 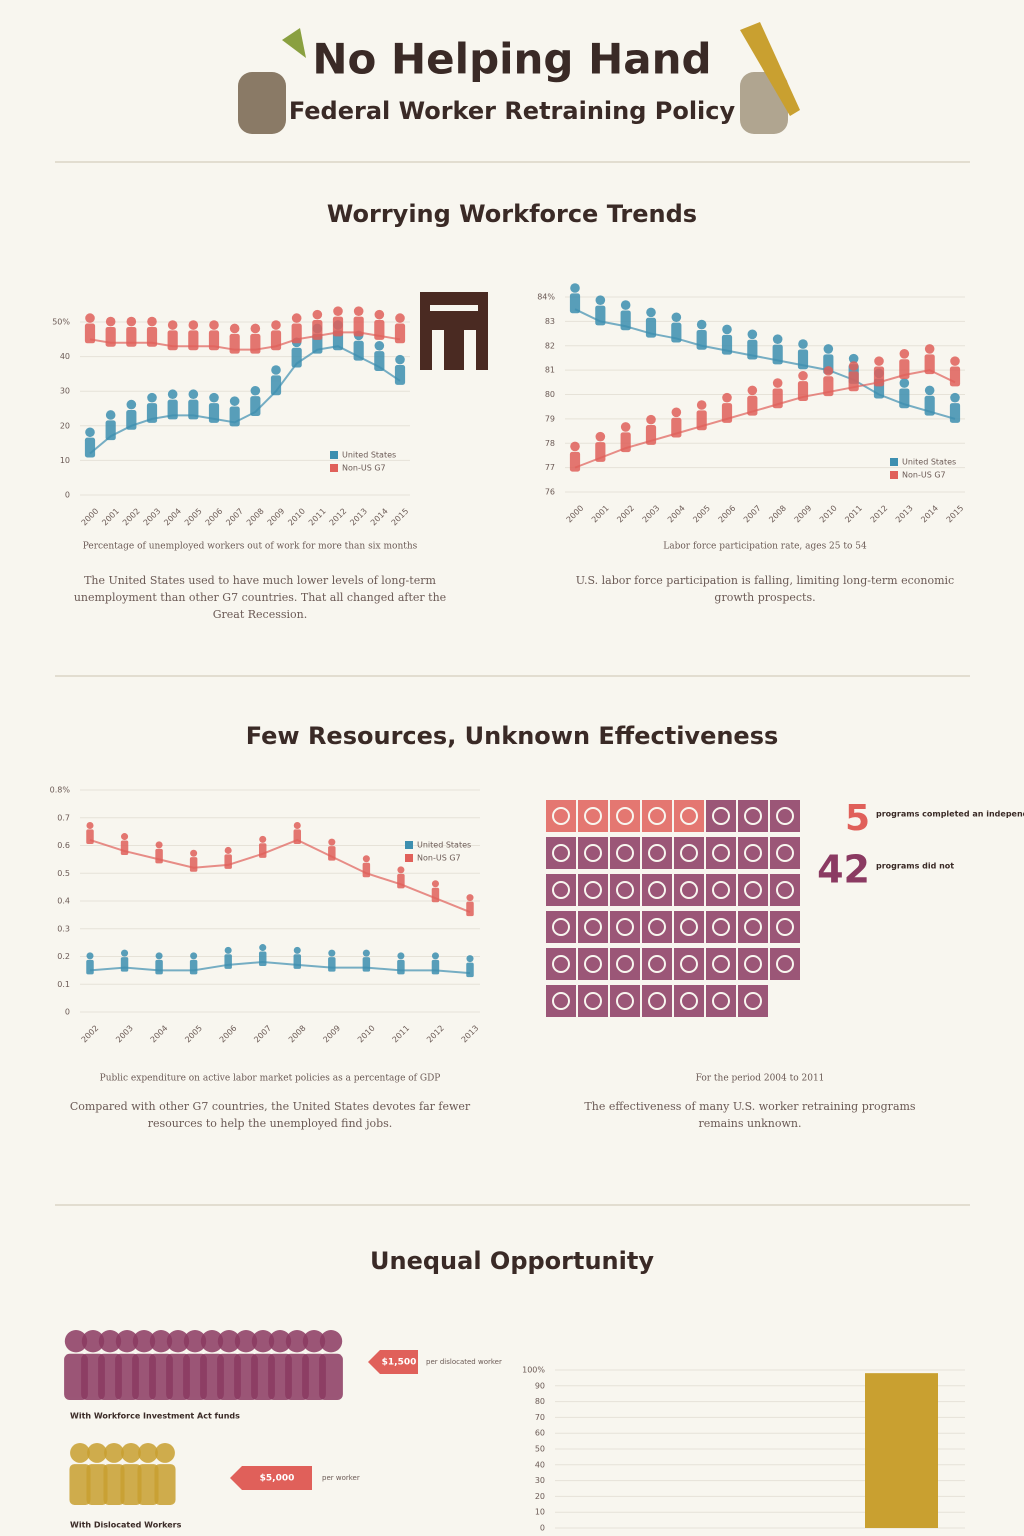 I want to click on y-tick-label: 30, so click(x=540, y=1480).